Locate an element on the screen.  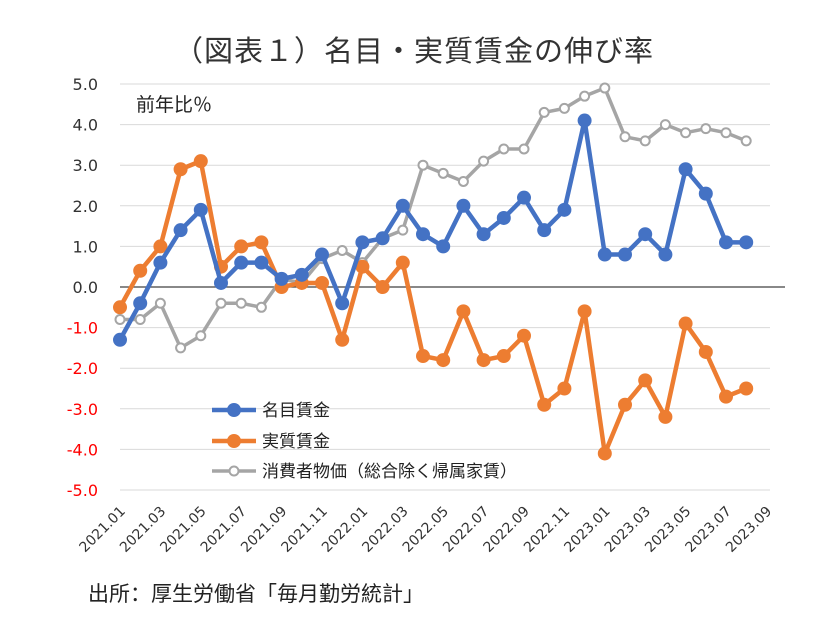
y-tick-label: -2.0 is located at coordinates (82, 368).